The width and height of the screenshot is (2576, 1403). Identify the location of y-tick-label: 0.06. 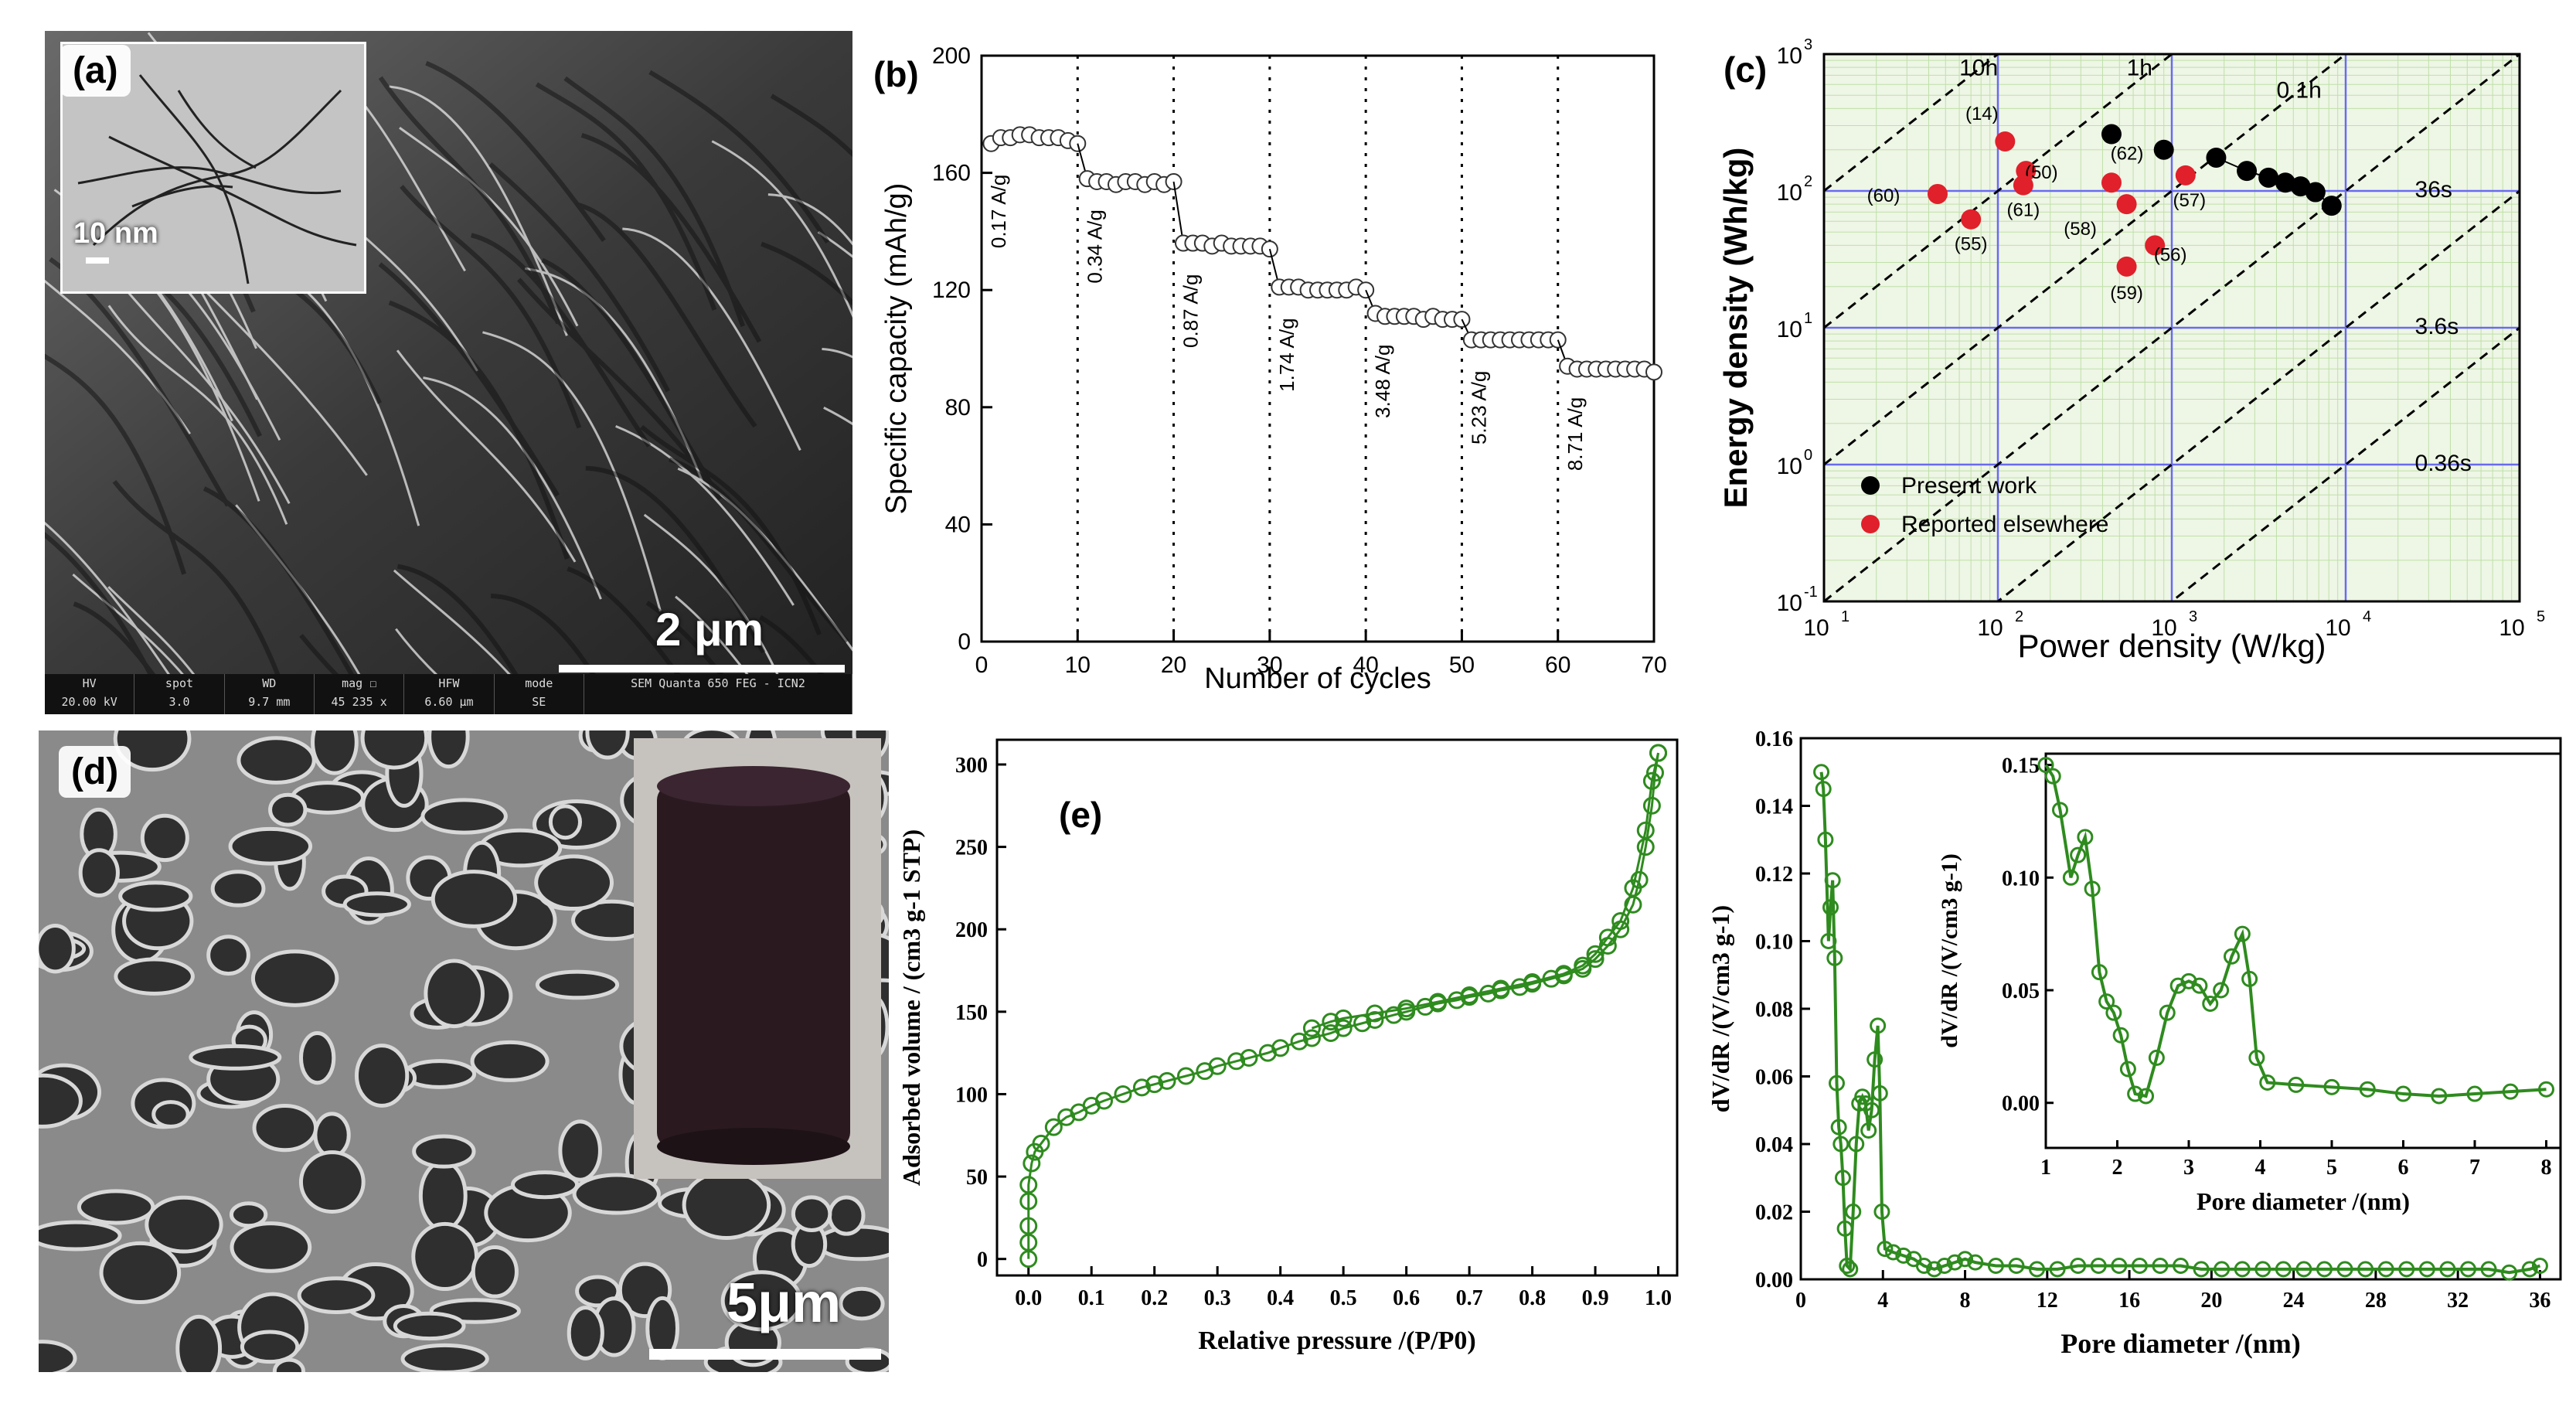
(1774, 1078).